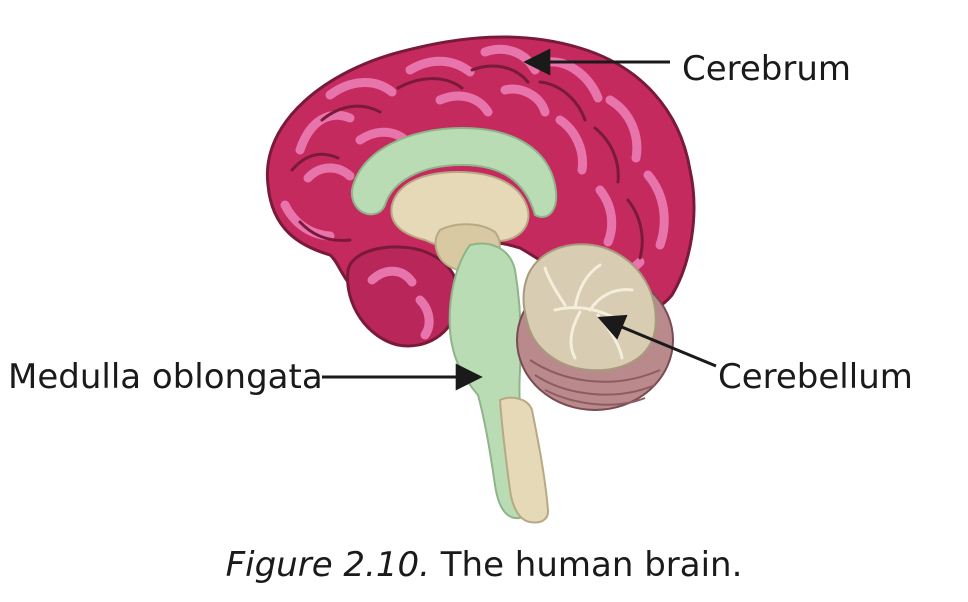  I want to click on cerebrum-label: Cerebrum, so click(767, 69).